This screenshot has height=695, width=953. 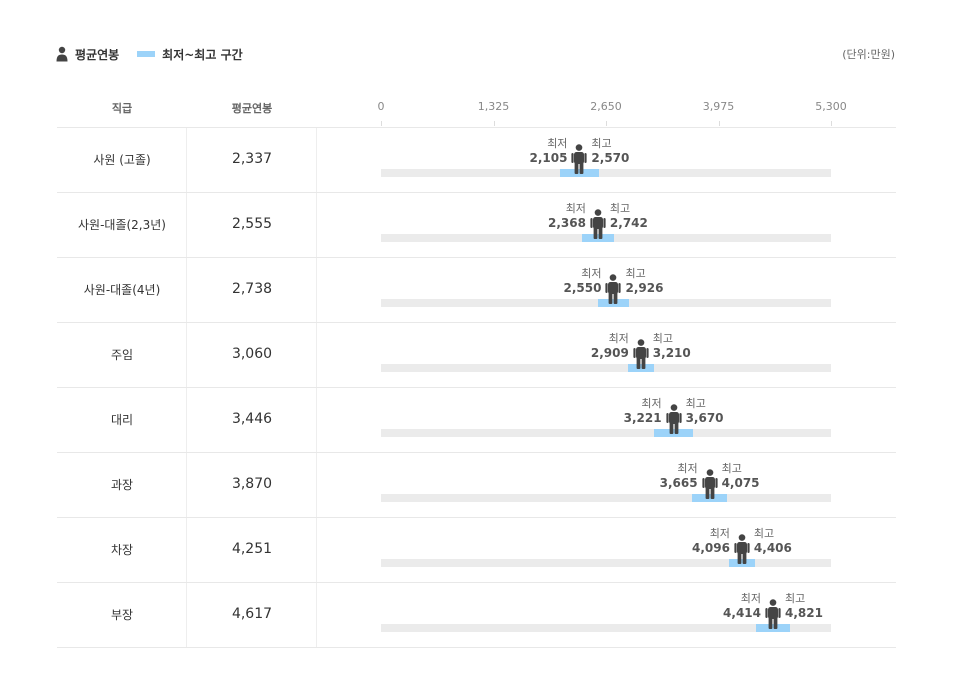 What do you see at coordinates (252, 159) in the screenshot?
I see `avg-salary-value: 2,337` at bounding box center [252, 159].